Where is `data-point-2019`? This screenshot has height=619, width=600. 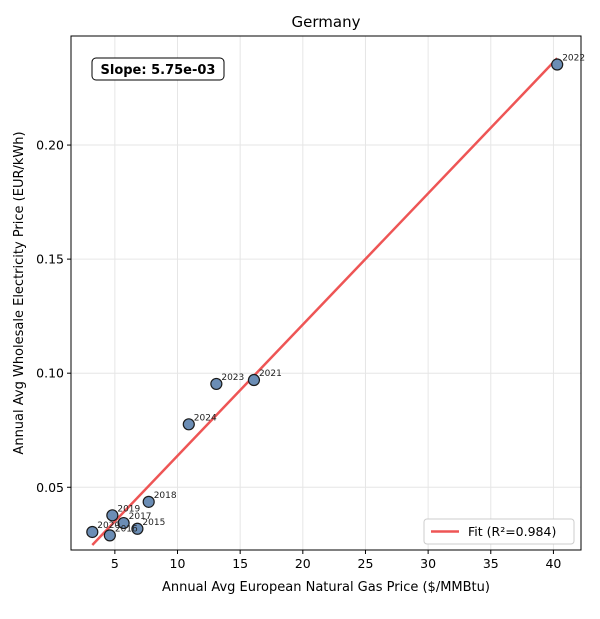 data-point-2019 is located at coordinates (112, 515).